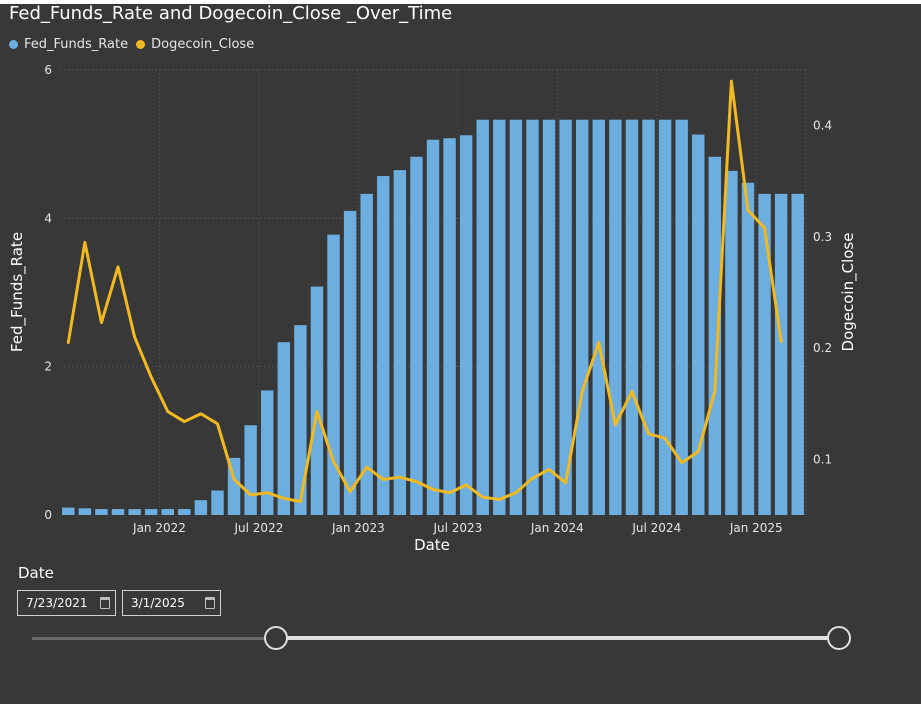 This screenshot has height=704, width=921. I want to click on right-axis-tick-label: 0.2, so click(822, 348).